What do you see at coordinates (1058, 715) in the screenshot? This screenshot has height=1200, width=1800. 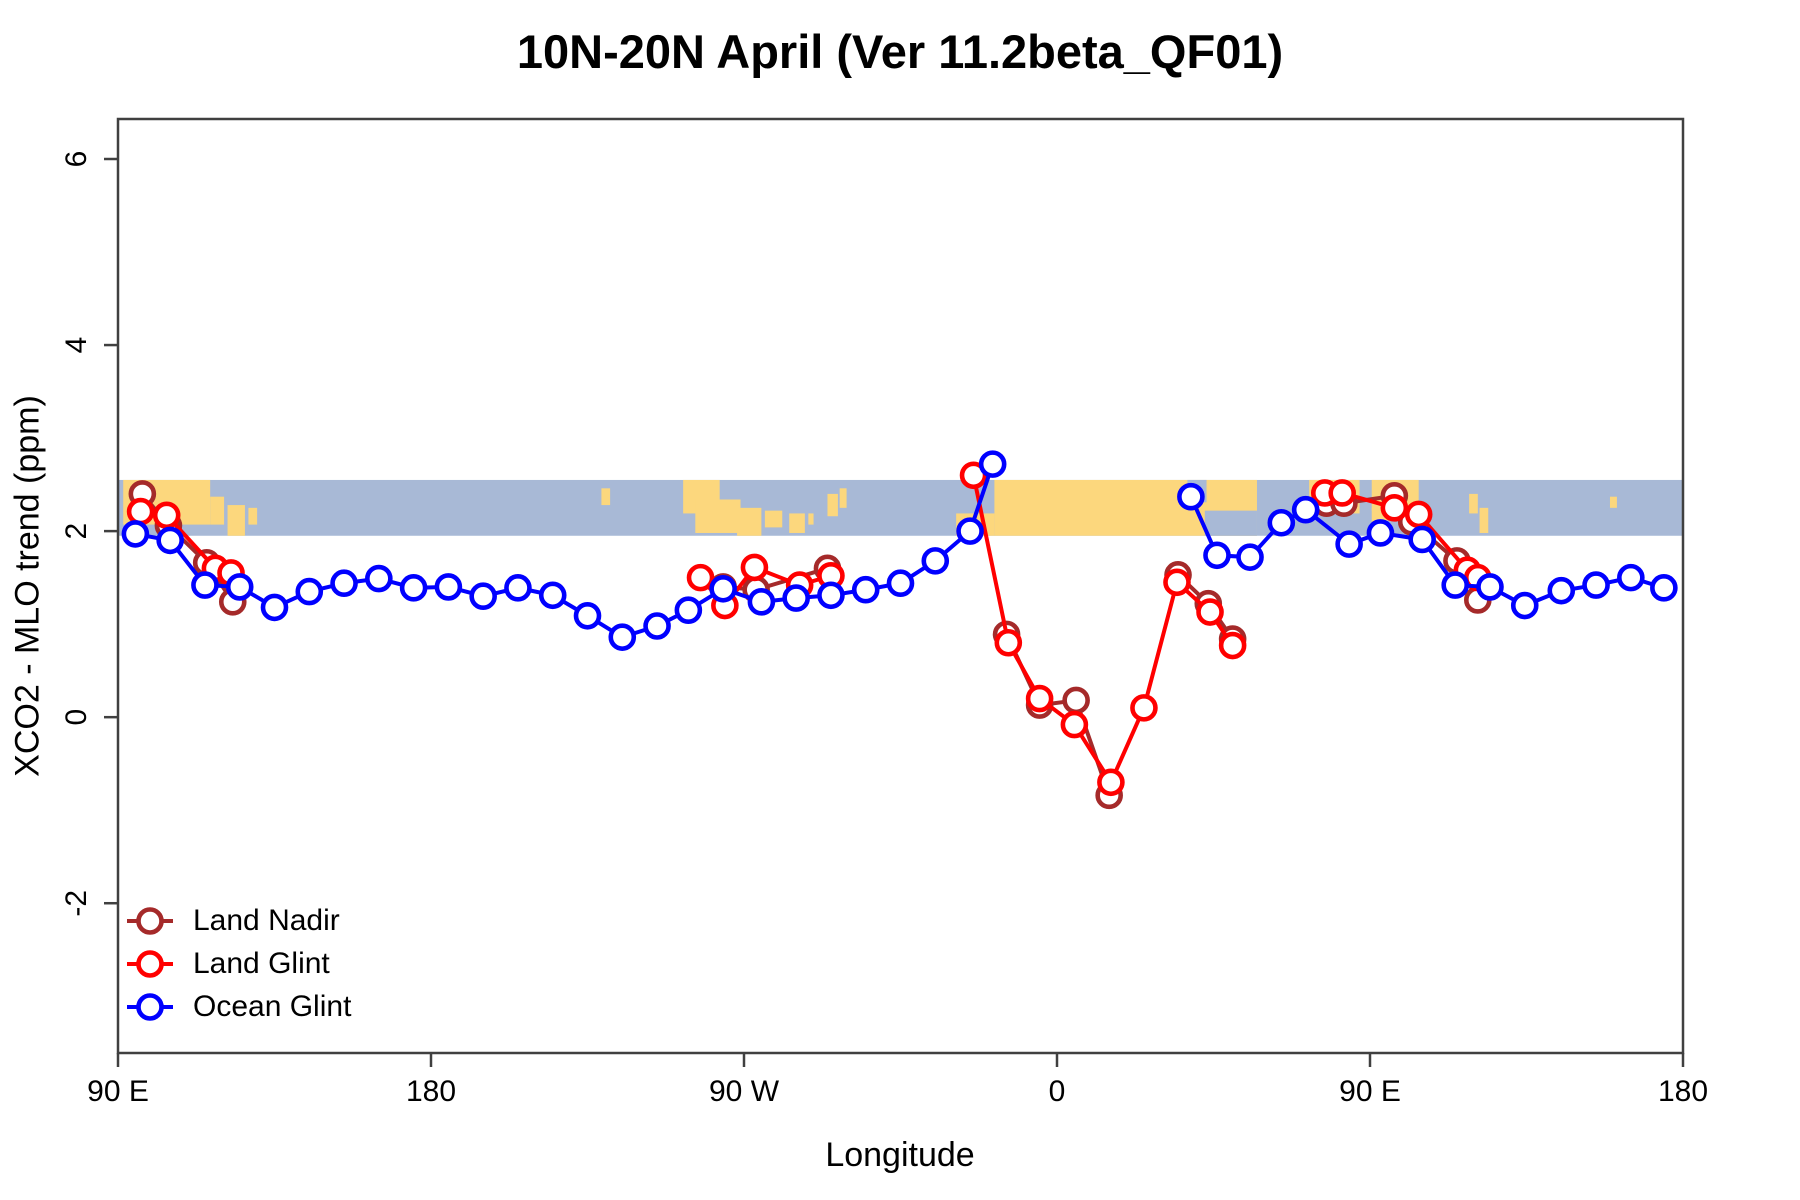 I see `series-line` at bounding box center [1058, 715].